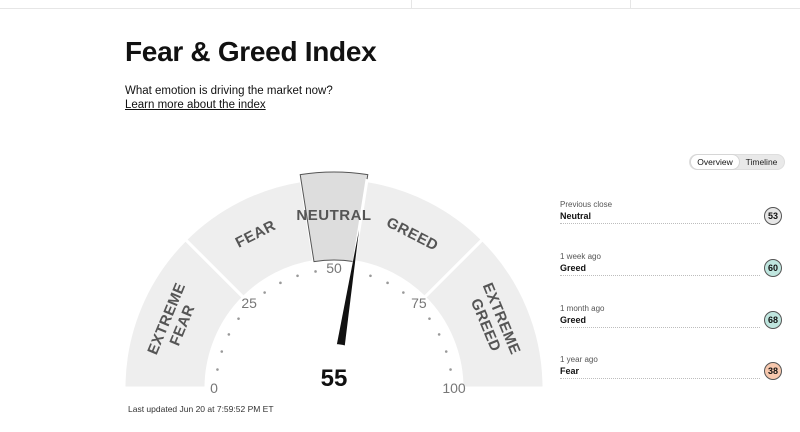 The width and height of the screenshot is (800, 432). What do you see at coordinates (454, 388) in the screenshot?
I see `gauge-scale-label: 100` at bounding box center [454, 388].